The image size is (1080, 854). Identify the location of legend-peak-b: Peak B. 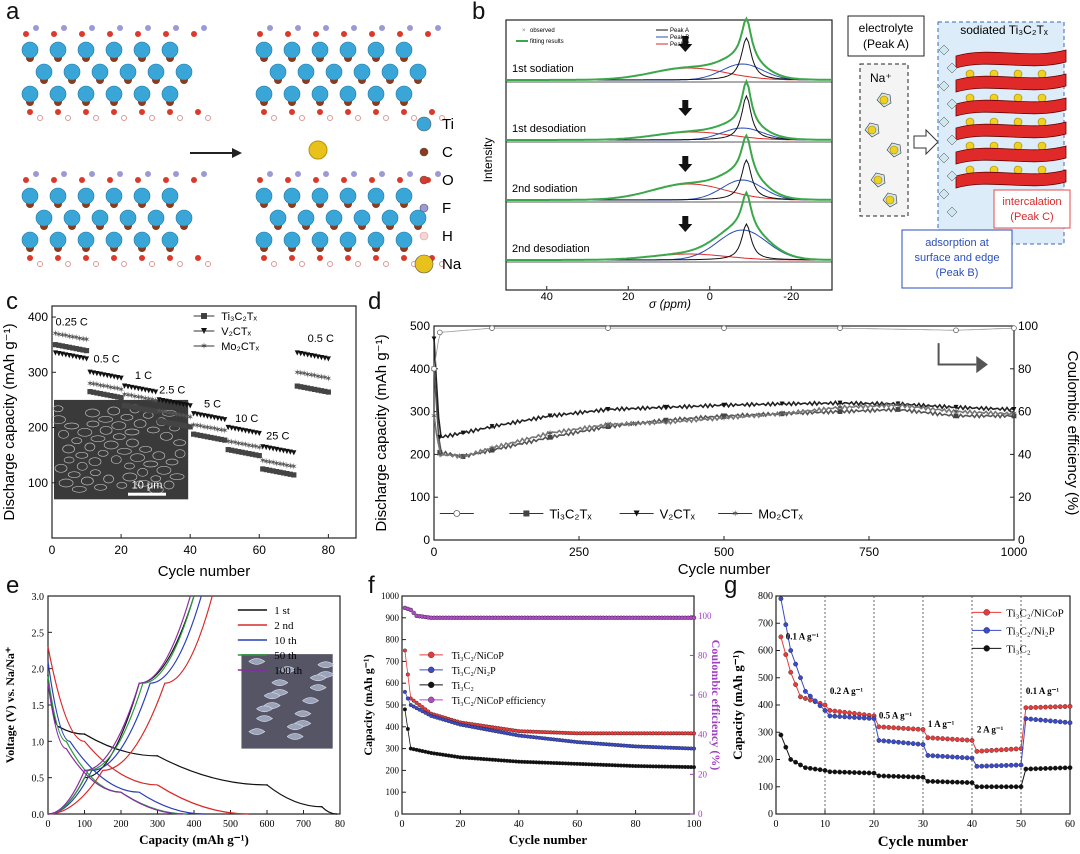
(679, 38).